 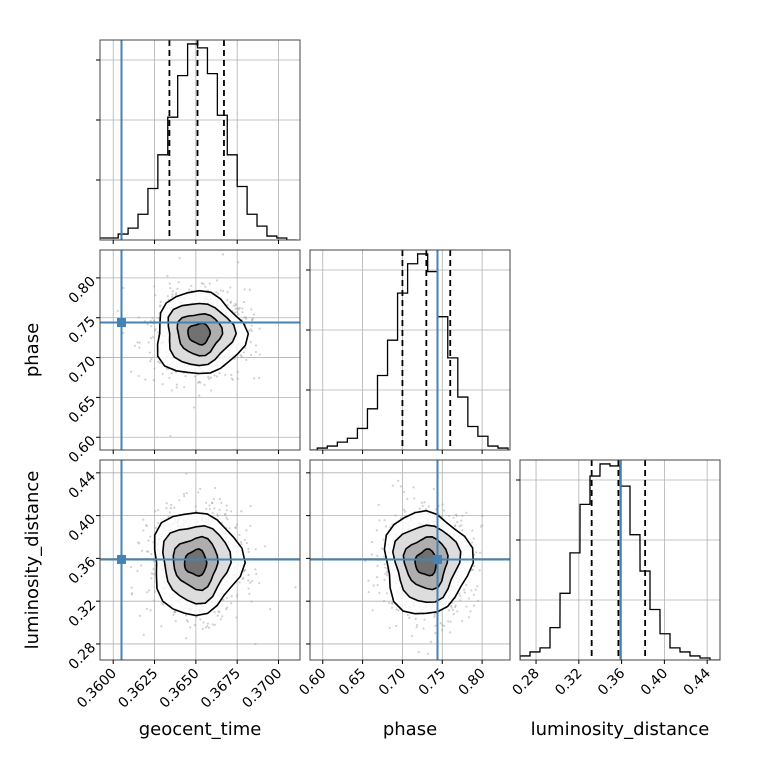 I want to click on y-tick-label: 0.36, so click(x=82, y=570).